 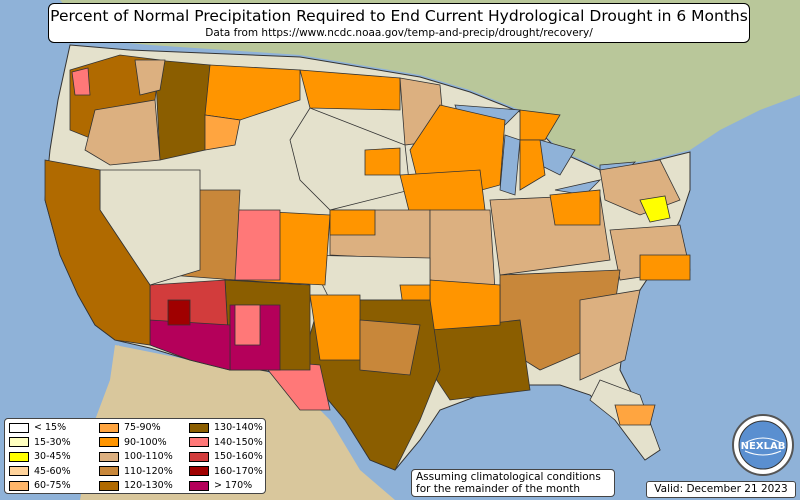 I want to click on svg-text: NEXLAB, so click(x=763, y=446).